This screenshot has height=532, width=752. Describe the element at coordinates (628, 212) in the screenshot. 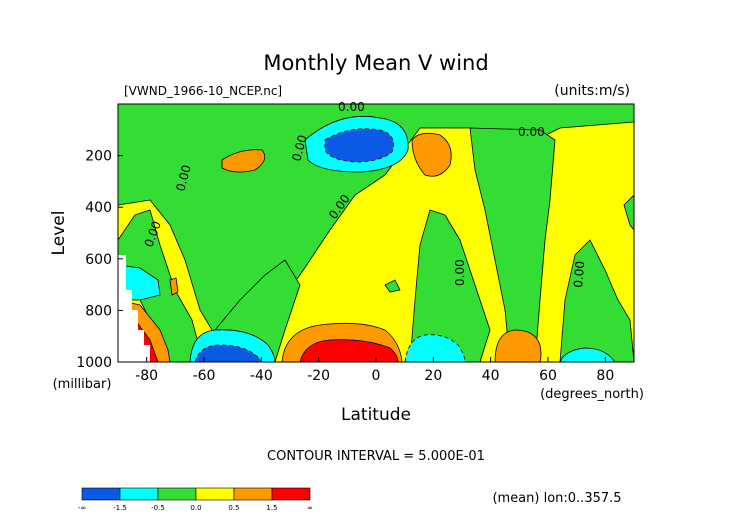

I see `region-green-edge-right` at that location.